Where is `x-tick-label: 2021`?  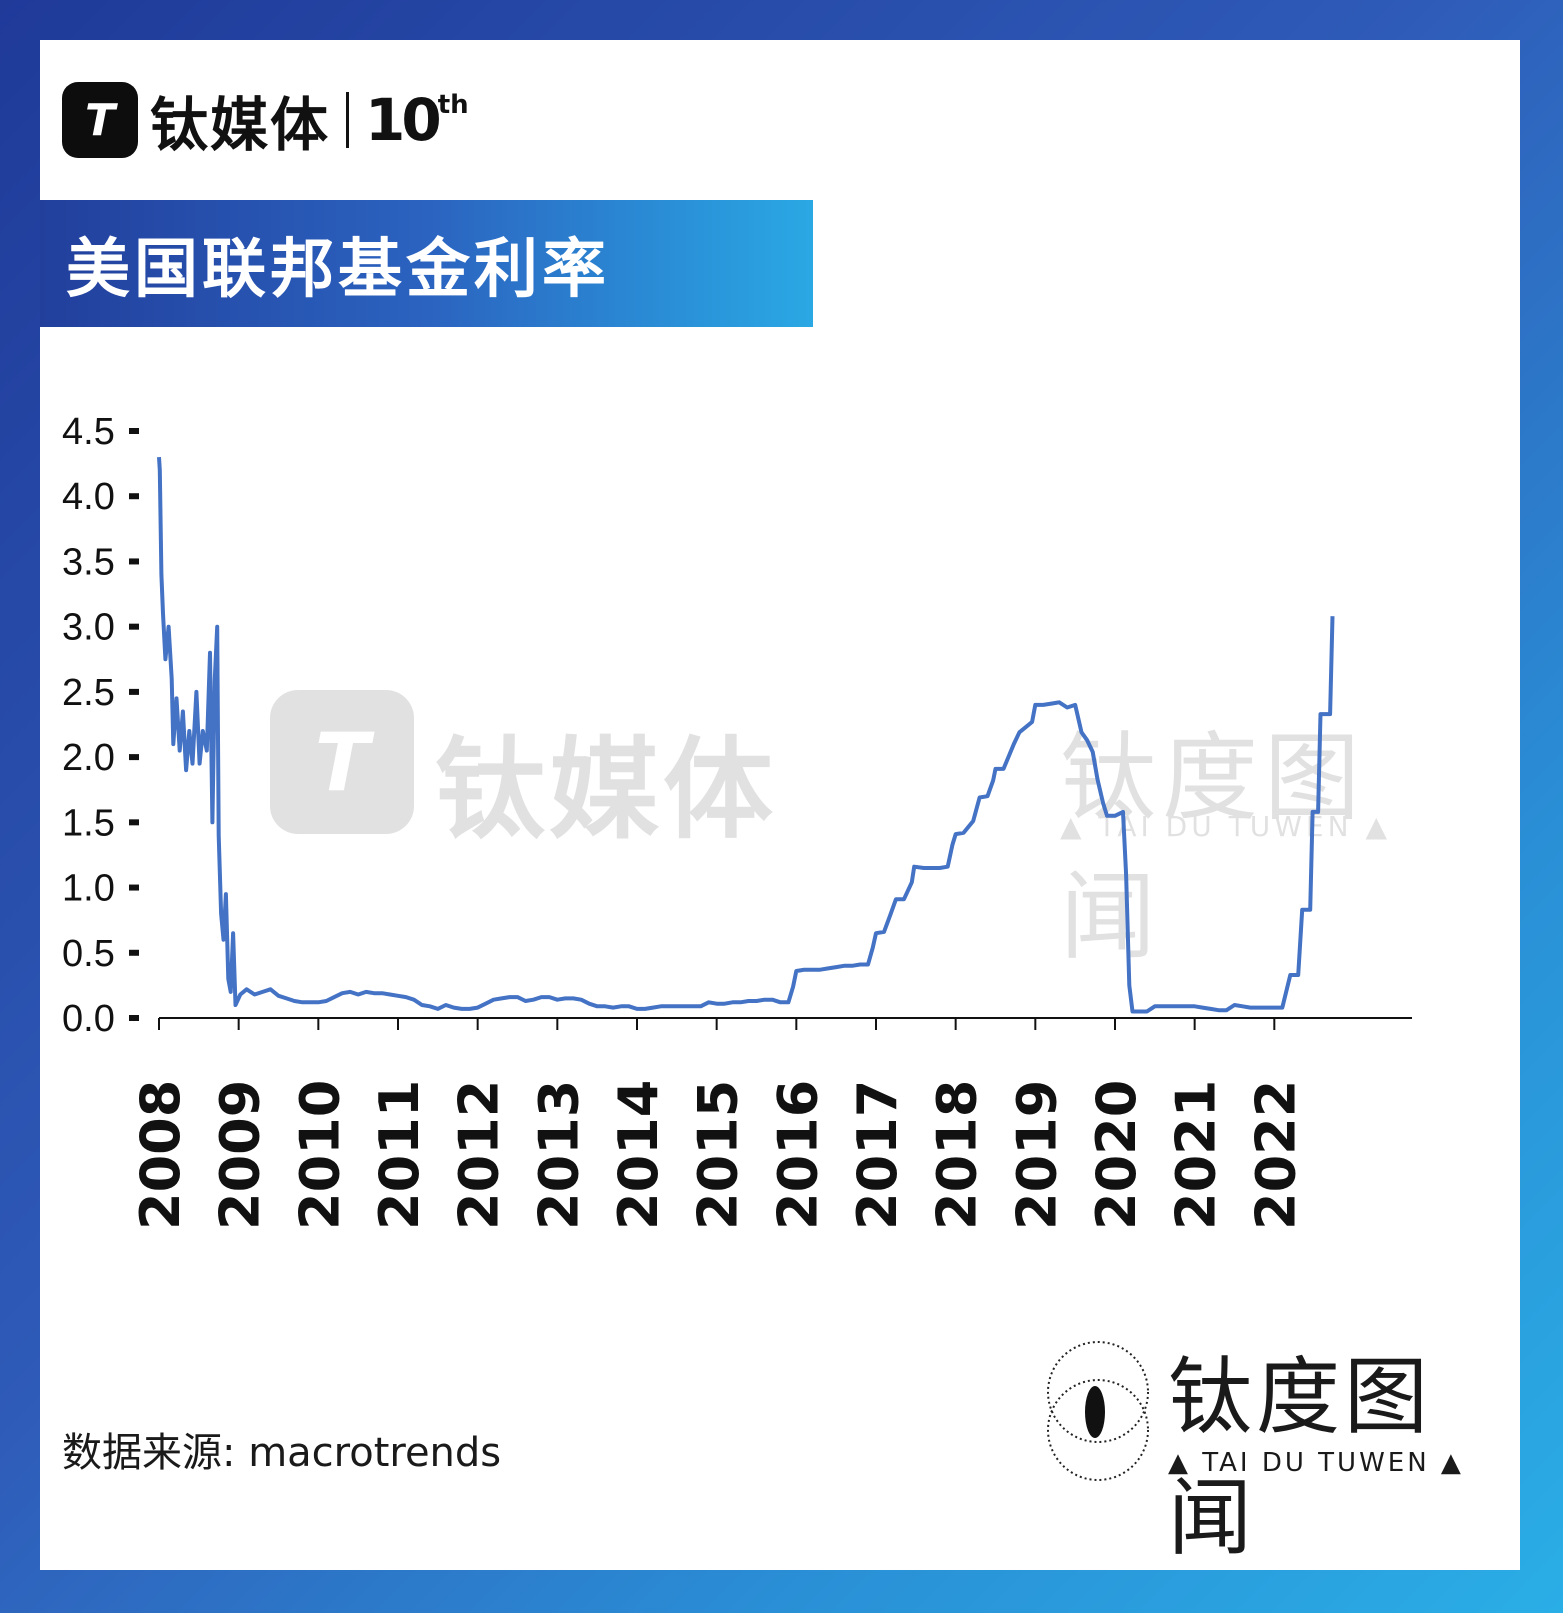 x-tick-label: 2021 is located at coordinates (1196, 1155).